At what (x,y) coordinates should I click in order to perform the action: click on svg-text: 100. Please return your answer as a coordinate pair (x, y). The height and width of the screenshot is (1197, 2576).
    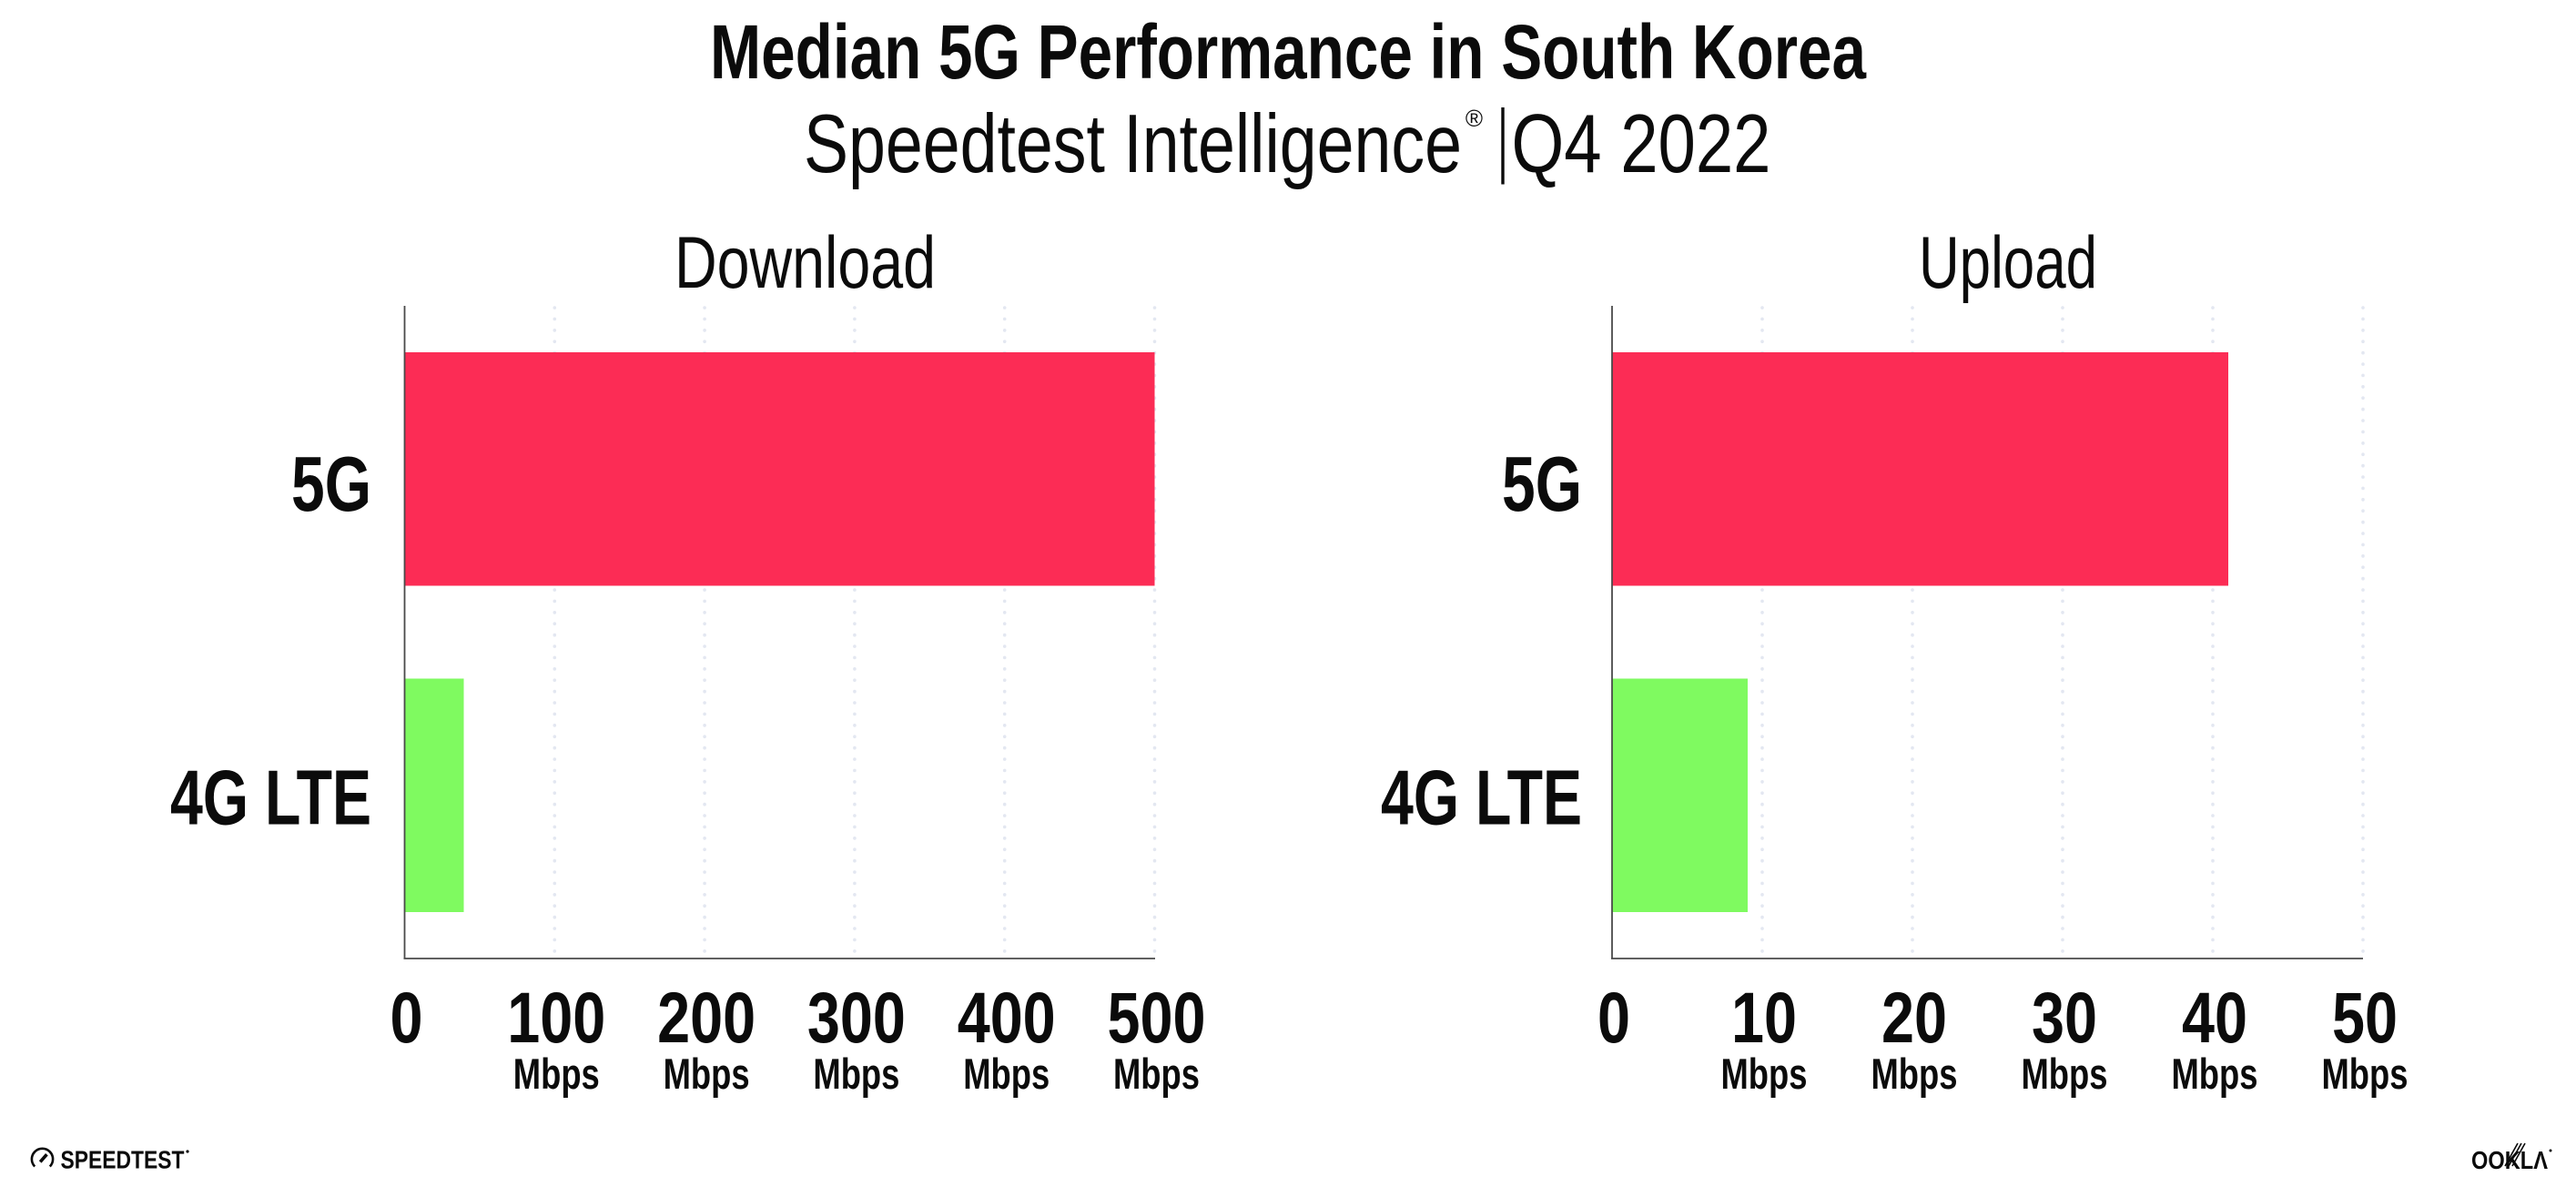
    Looking at the image, I should click on (556, 1018).